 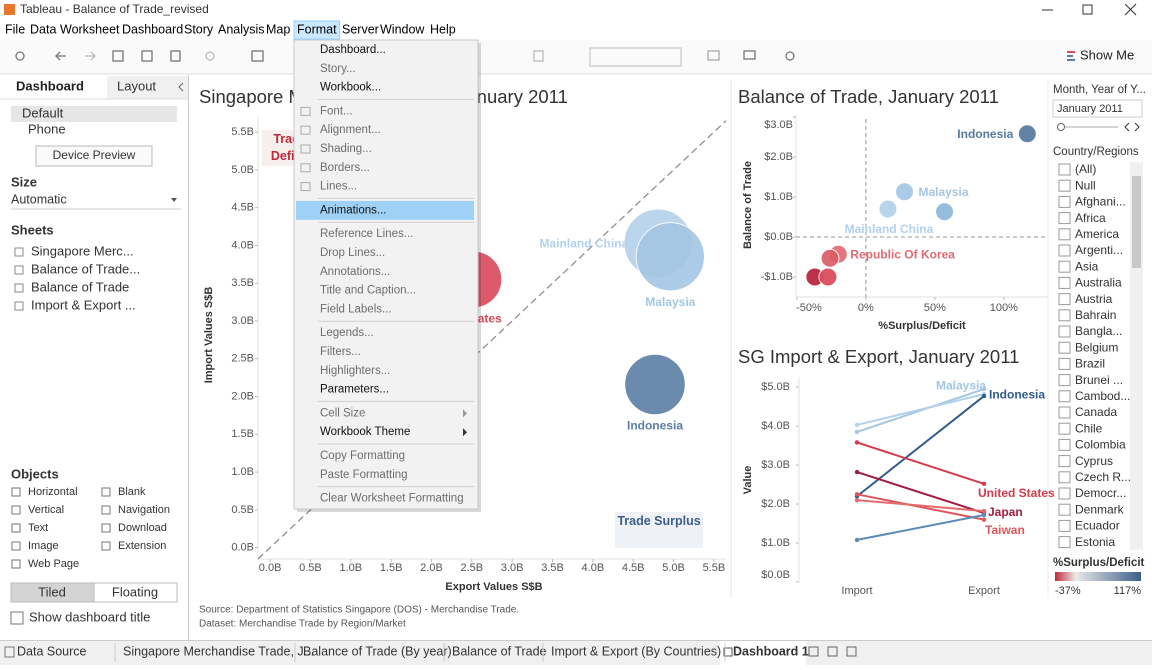 What do you see at coordinates (1097, 526) in the screenshot?
I see `country-option: Ecuador` at bounding box center [1097, 526].